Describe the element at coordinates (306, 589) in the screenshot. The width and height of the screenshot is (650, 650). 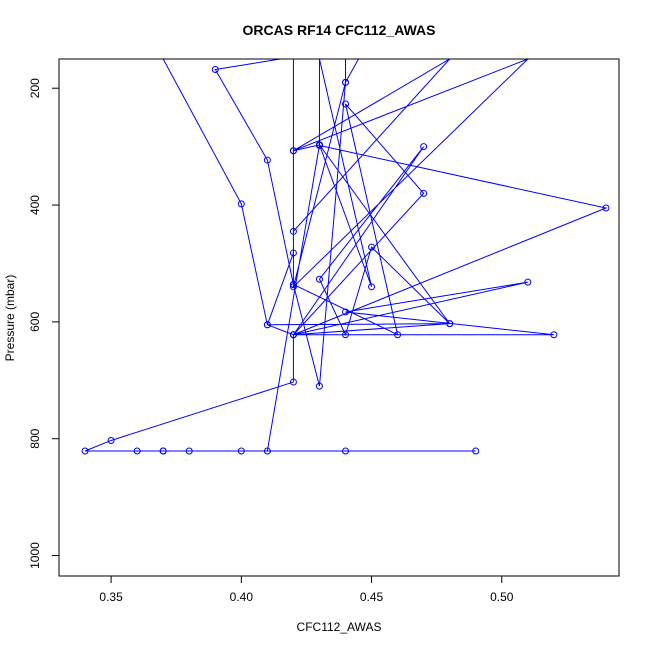
I see `x-axis: 0.35 0.40 0.45 0.50` at that location.